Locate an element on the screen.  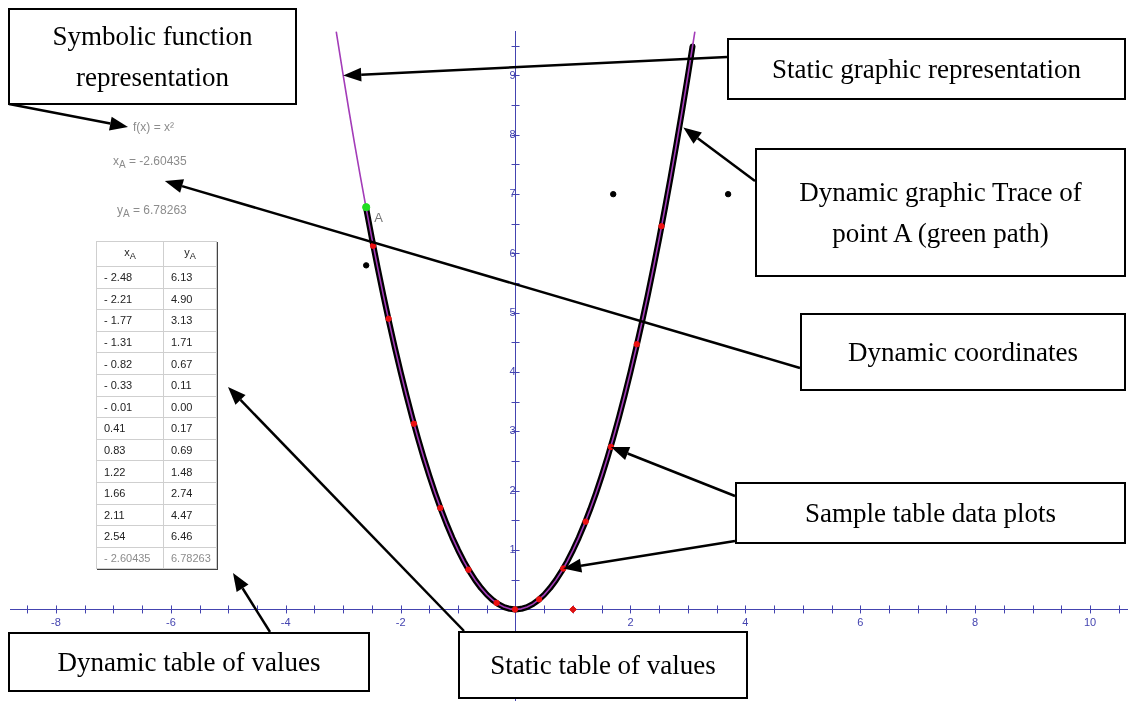
annotation: f(x) = x² is located at coordinates (153, 127).